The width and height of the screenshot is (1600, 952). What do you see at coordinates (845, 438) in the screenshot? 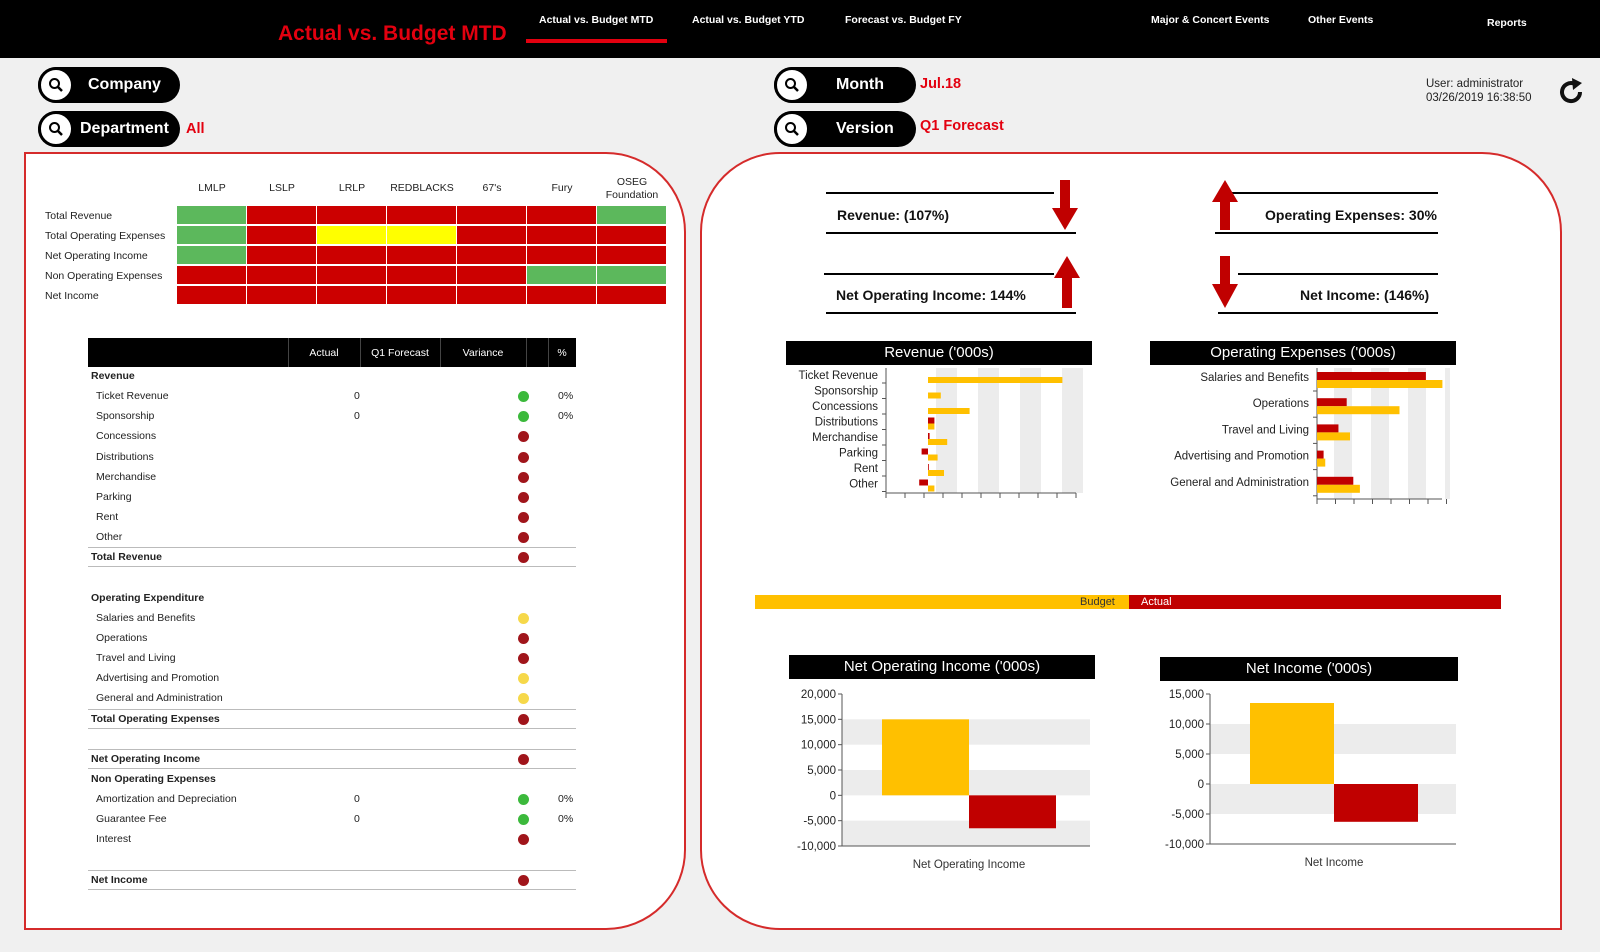
I see `category-label: Merchandise` at bounding box center [845, 438].